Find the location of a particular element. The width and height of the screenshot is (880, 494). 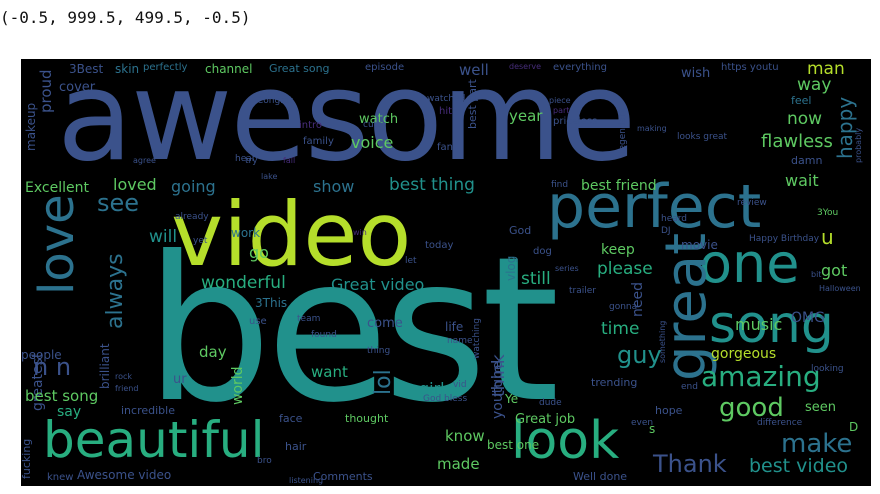

word-come: come is located at coordinates (385, 323).